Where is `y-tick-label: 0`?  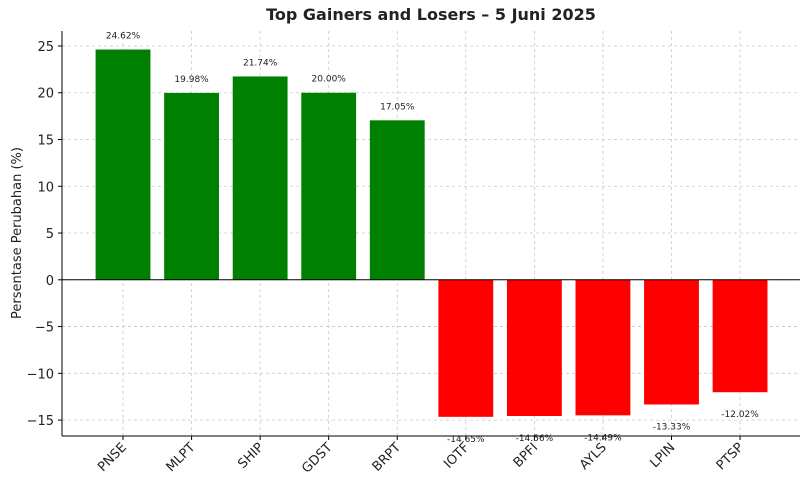 y-tick-label: 0 is located at coordinates (50, 281).